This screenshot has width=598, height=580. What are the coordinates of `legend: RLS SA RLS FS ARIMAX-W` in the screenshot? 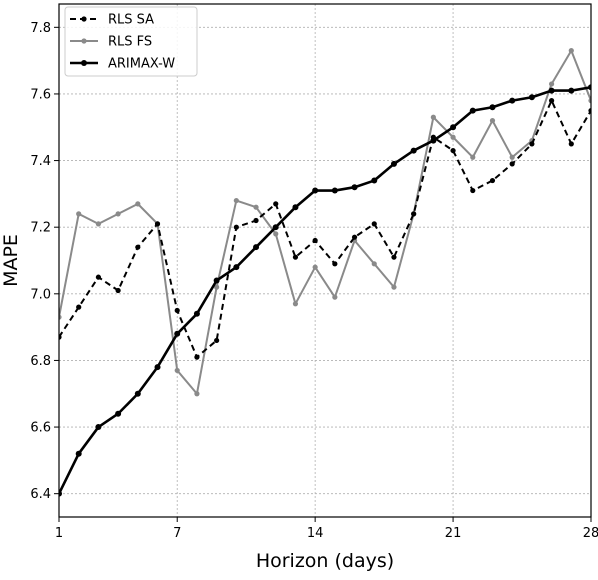 It's located at (131, 41).